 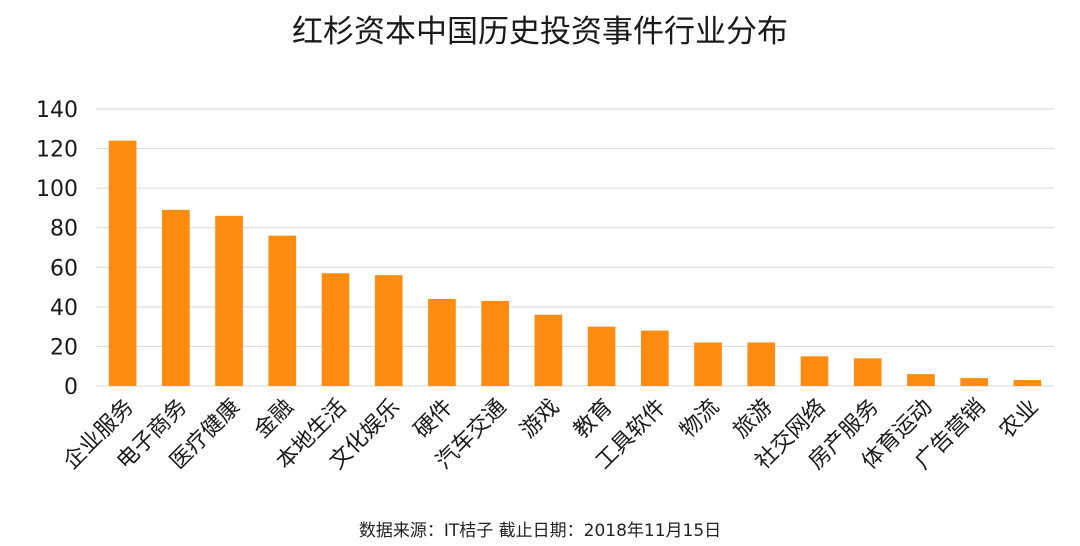 What do you see at coordinates (64, 308) in the screenshot?
I see `y-tick-label: 40` at bounding box center [64, 308].